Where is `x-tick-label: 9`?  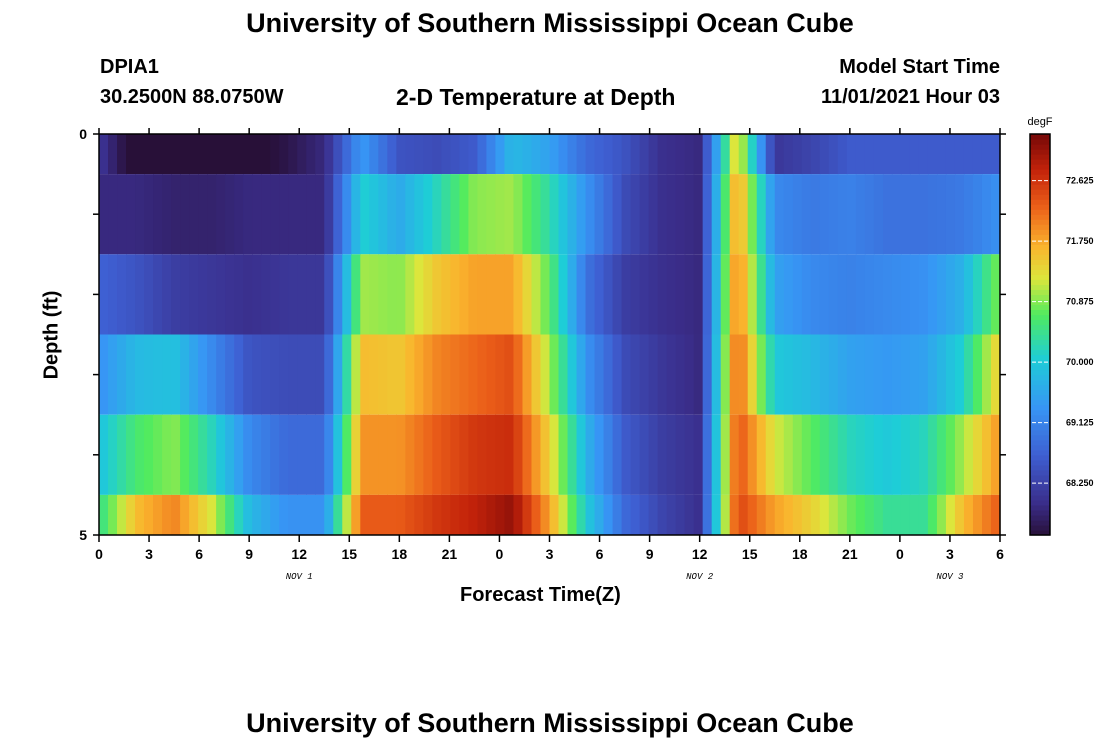
x-tick-label: 9 is located at coordinates (249, 554).